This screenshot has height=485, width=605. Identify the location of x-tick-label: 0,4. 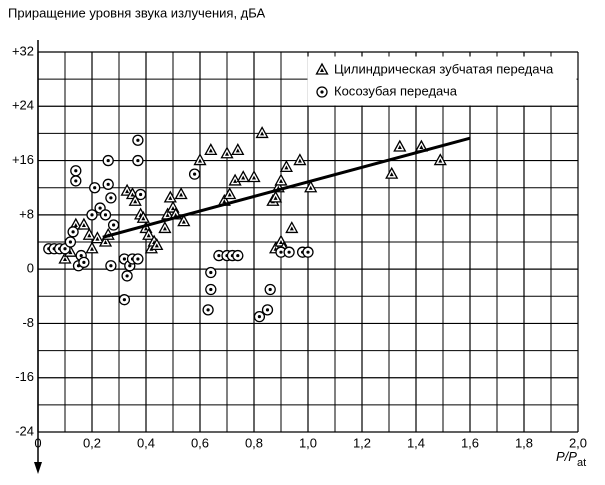
(146, 442).